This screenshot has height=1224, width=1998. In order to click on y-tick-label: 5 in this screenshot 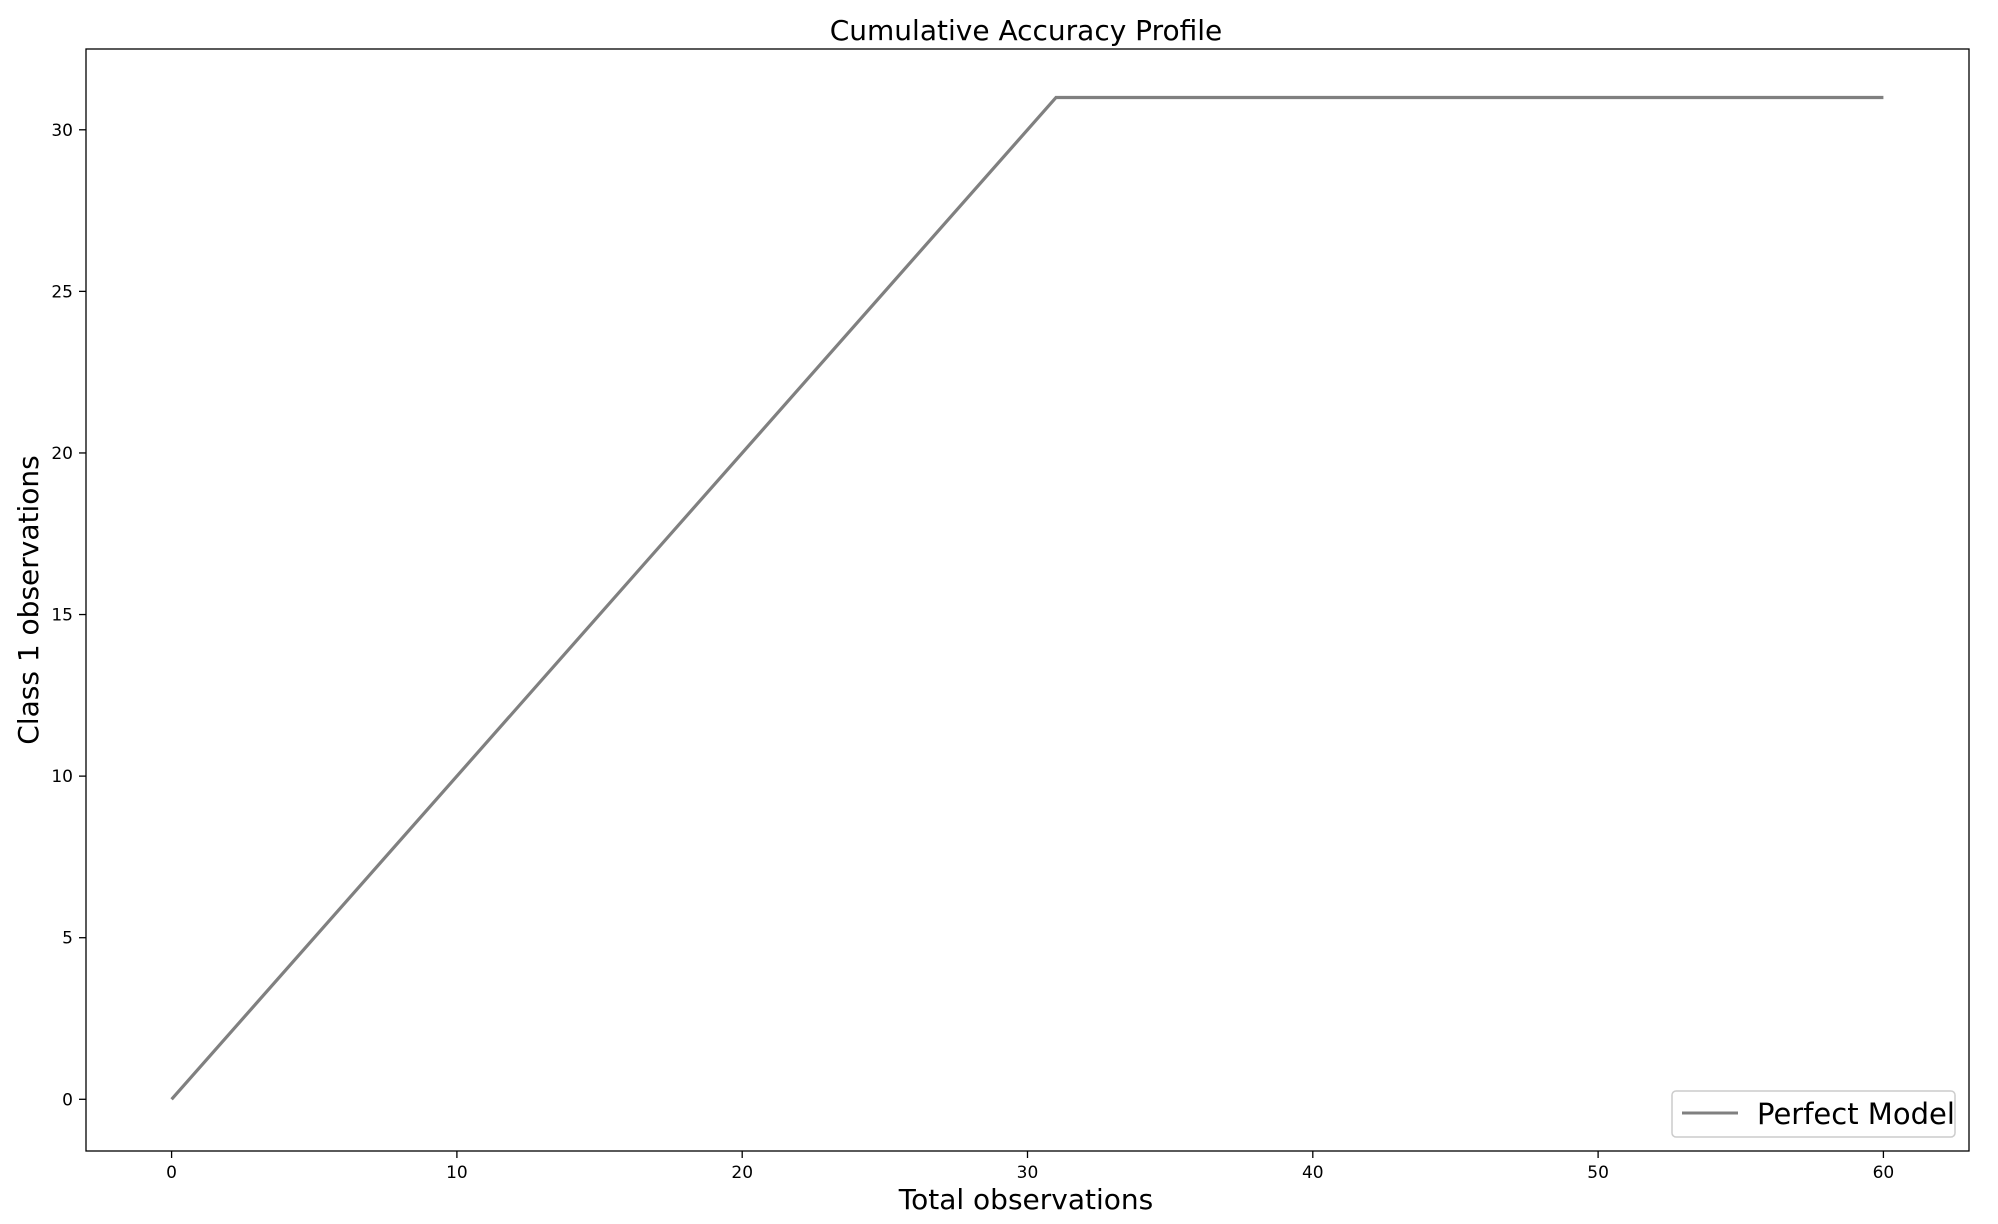, I will do `click(67, 939)`.